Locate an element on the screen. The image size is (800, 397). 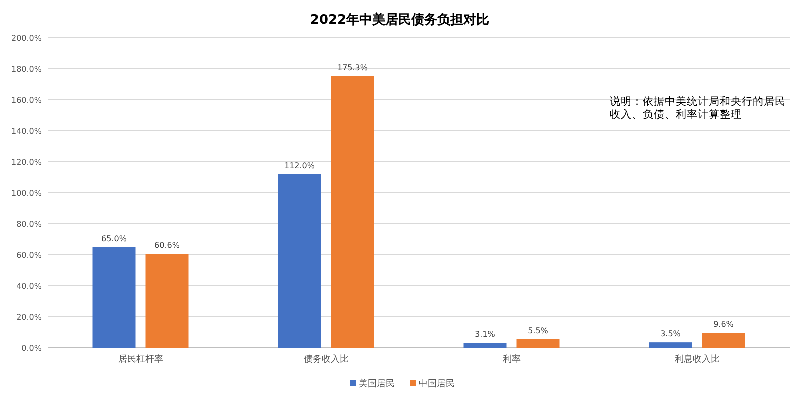
data-label: 175.3% is located at coordinates (352, 67).